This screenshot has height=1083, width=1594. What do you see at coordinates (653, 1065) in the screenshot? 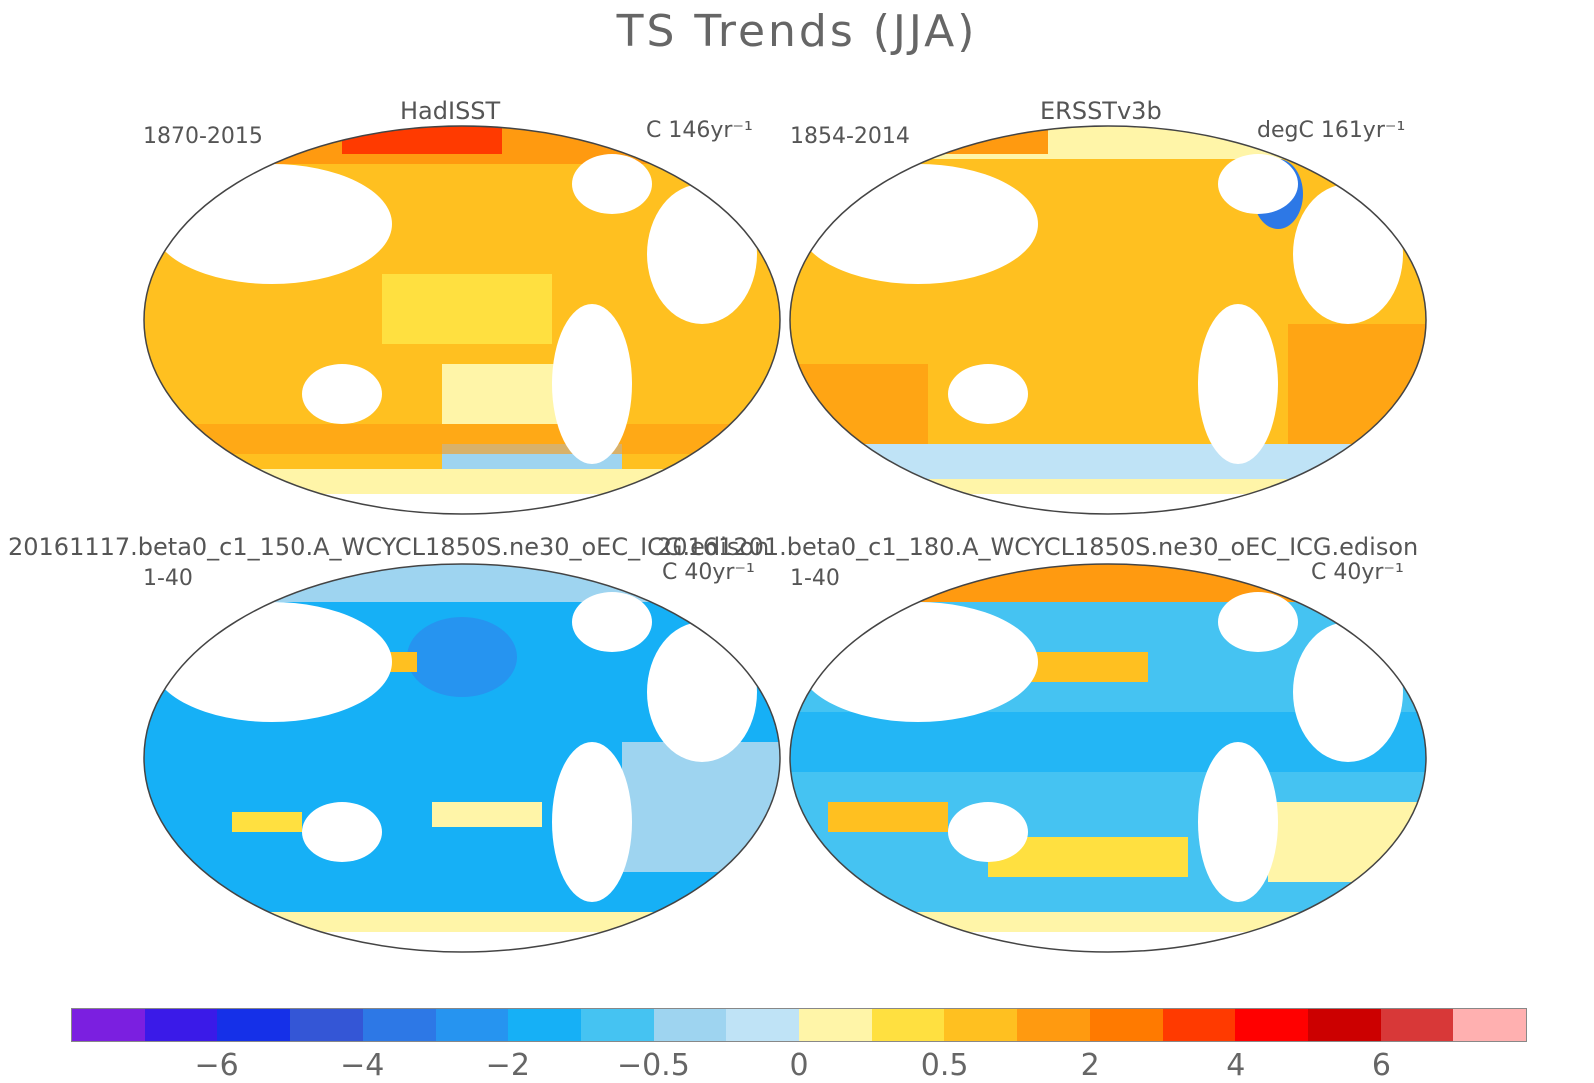
I see `colorbar-tick-label: −0.5` at bounding box center [653, 1065].